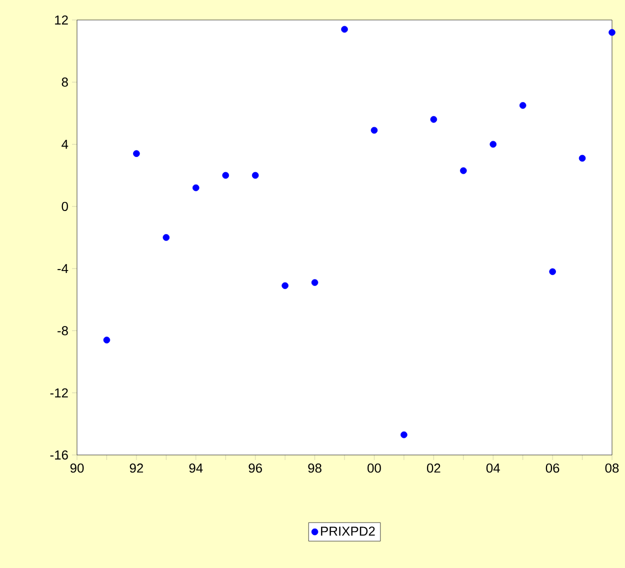  I want to click on y-tick-label: -4, so click(63, 269).